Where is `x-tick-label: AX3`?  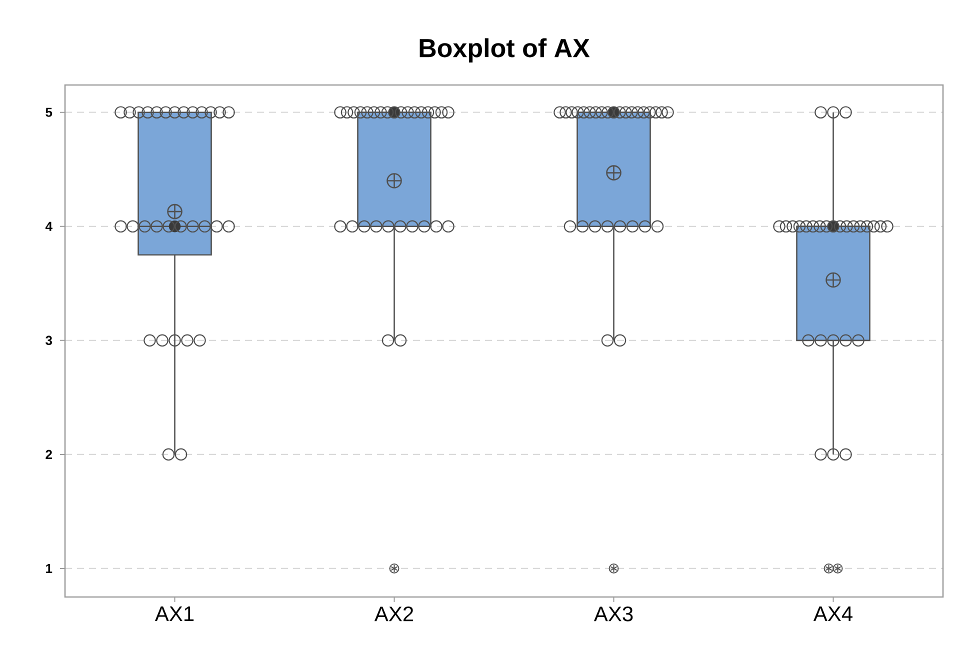
x-tick-label: AX3 is located at coordinates (613, 614).